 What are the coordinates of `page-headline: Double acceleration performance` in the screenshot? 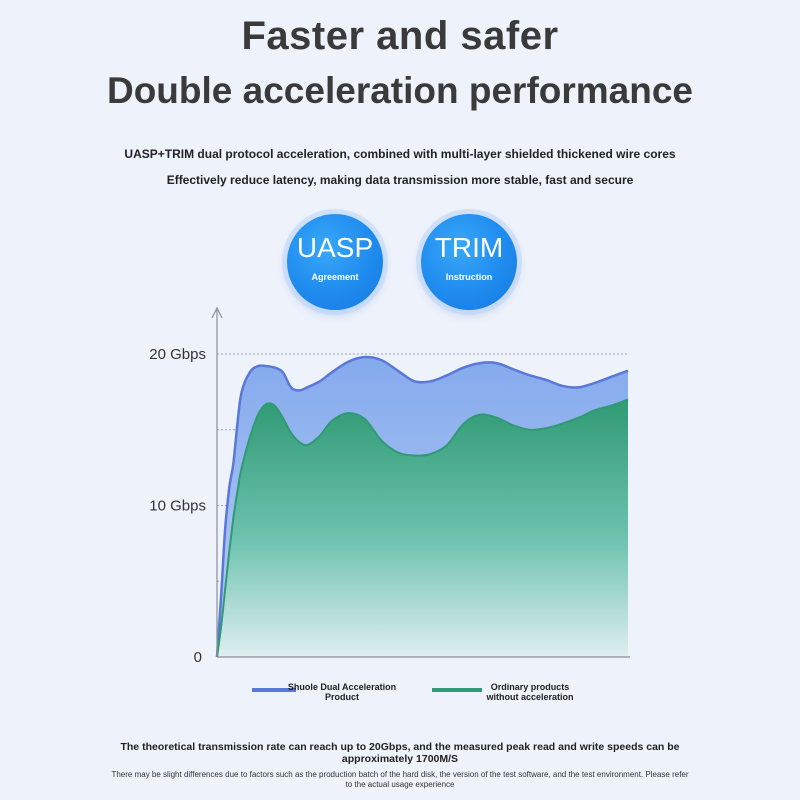 It's located at (400, 90).